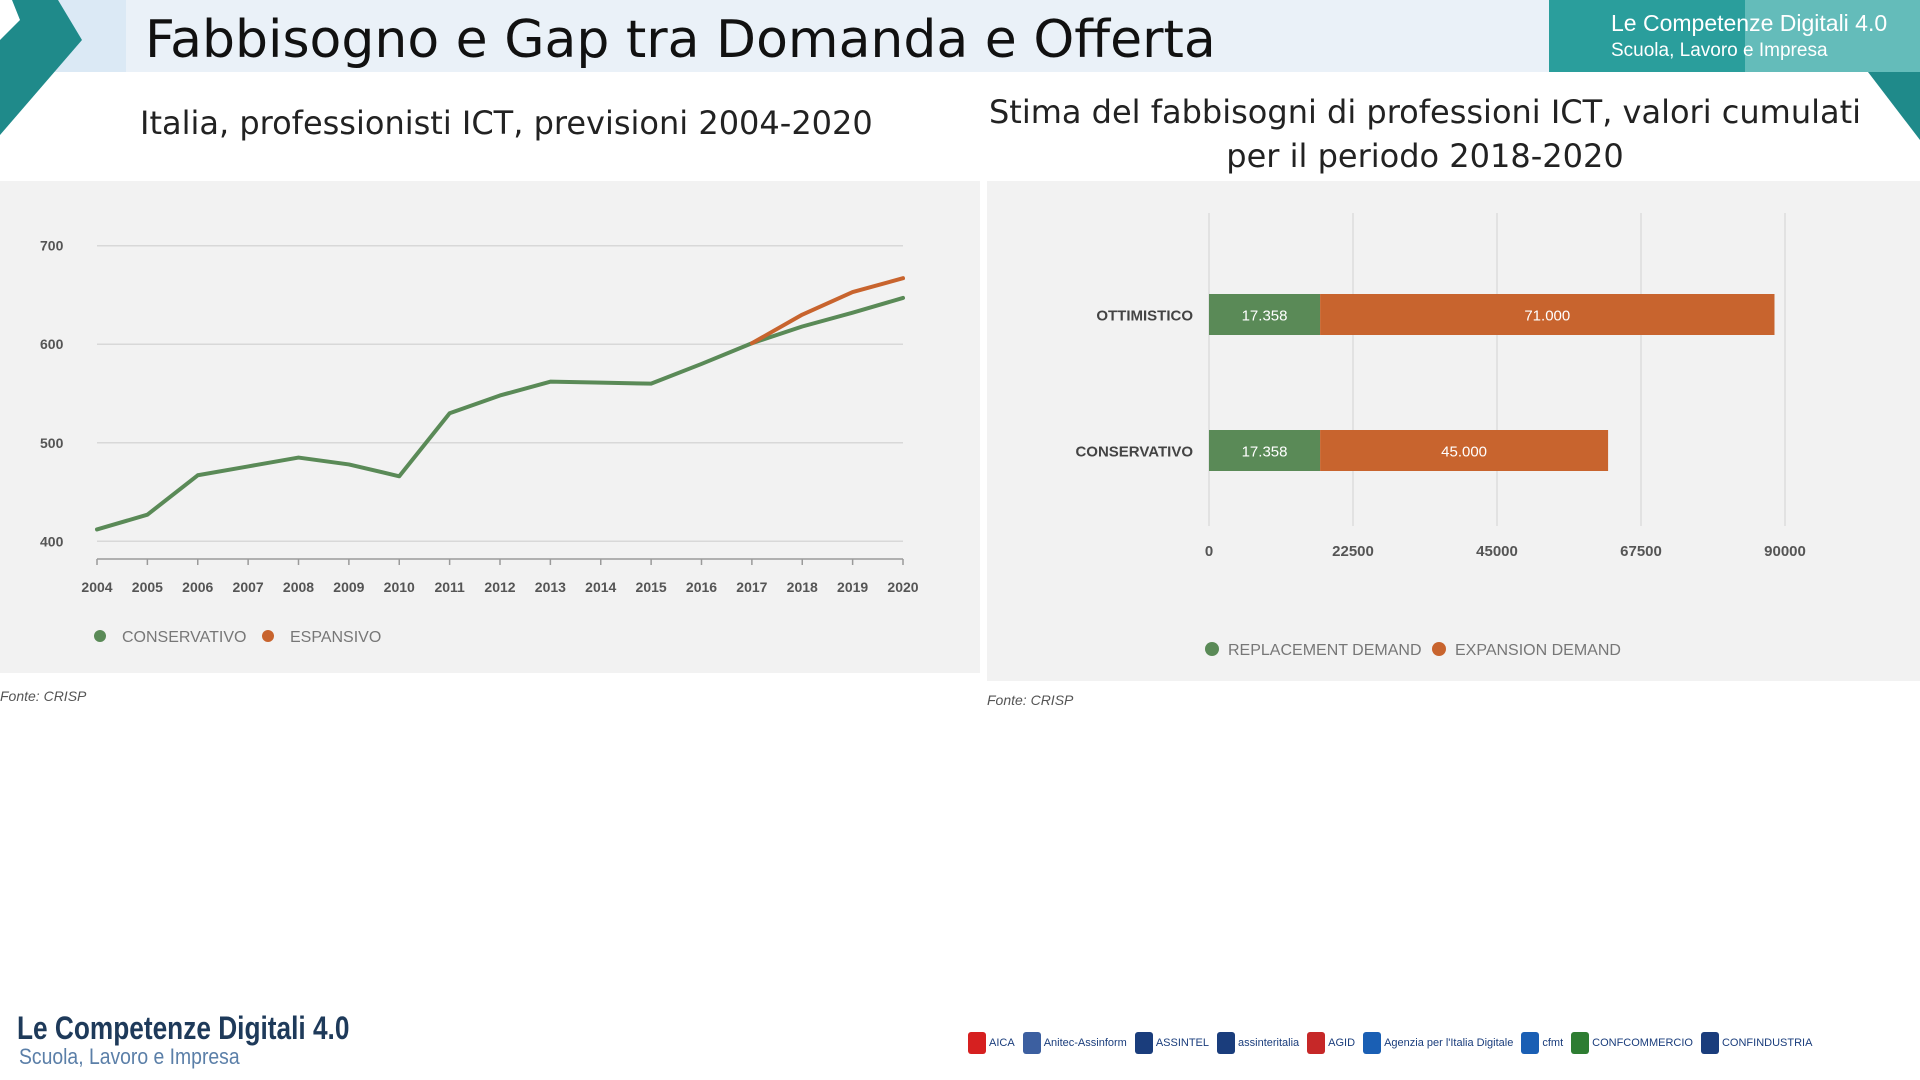 This screenshot has width=1920, height=1080. I want to click on category-label: CONSERVATIVO, so click(1134, 452).